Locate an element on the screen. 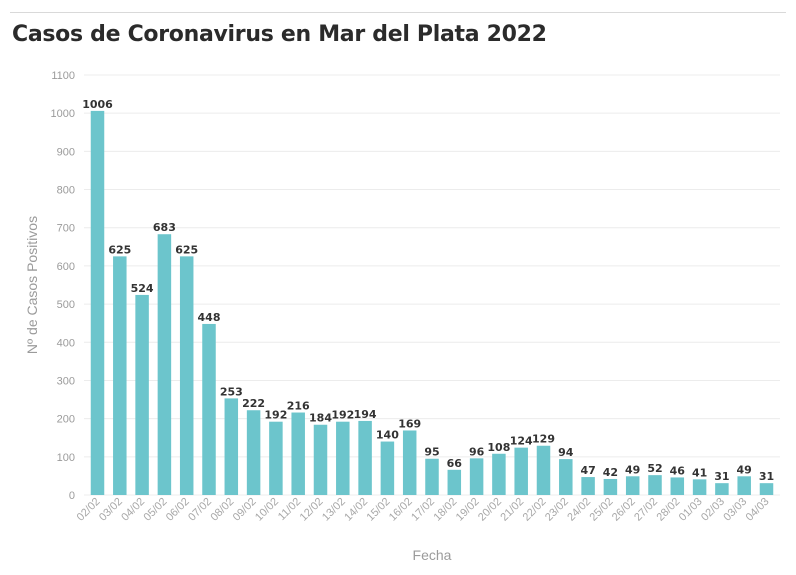  data-label: 42 is located at coordinates (610, 472).